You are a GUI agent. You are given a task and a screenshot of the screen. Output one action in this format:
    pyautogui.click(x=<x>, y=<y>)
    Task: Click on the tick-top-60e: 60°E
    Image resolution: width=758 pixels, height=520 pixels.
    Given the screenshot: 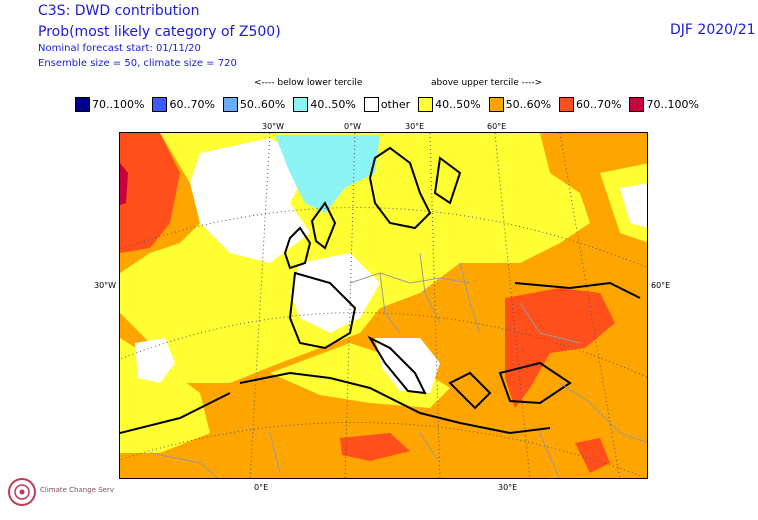 What is the action you would take?
    pyautogui.click(x=497, y=126)
    